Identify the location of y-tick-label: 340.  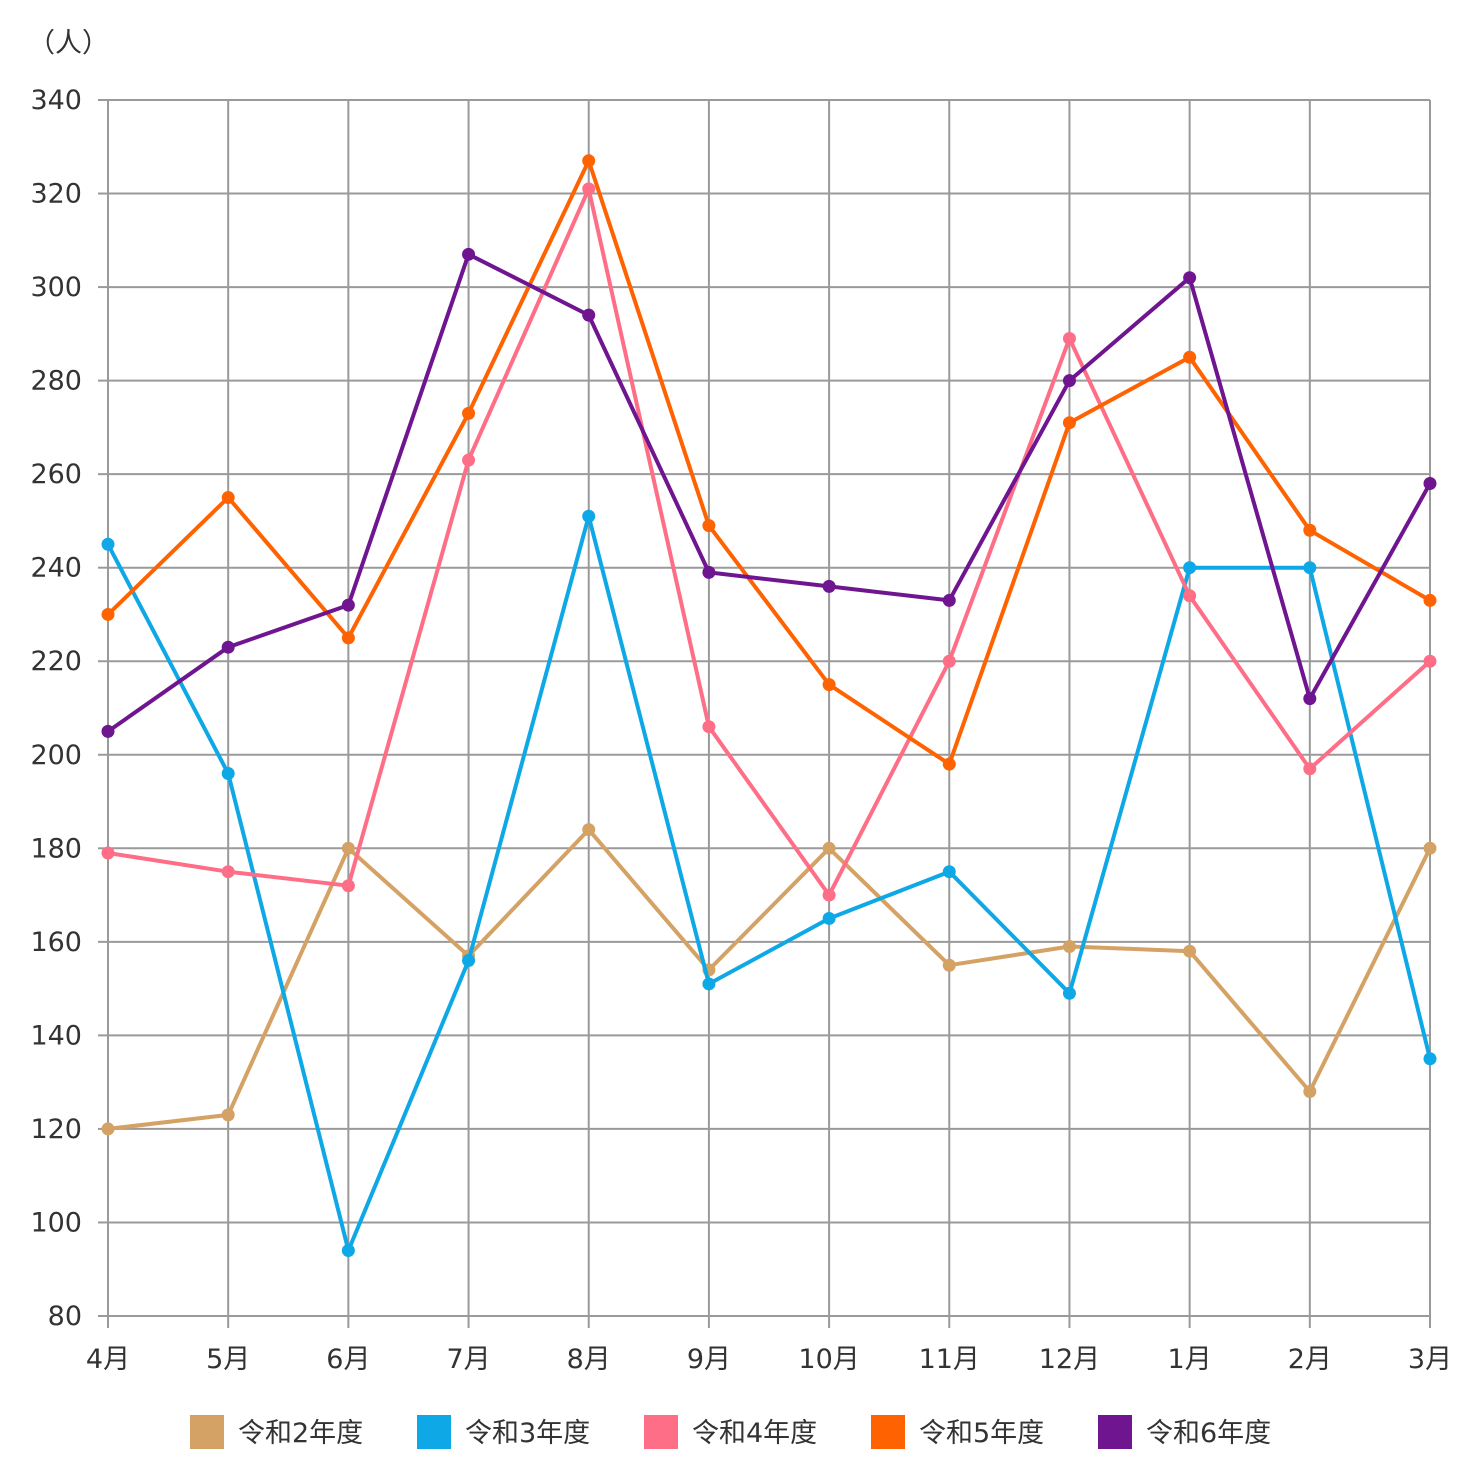
(56, 100).